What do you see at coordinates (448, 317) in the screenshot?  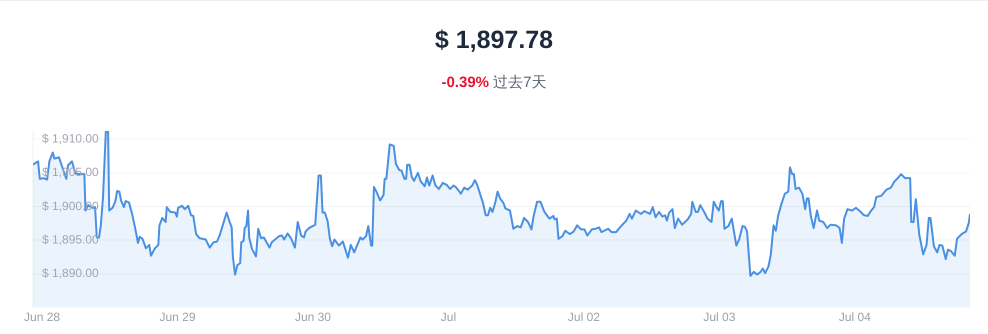 I see `x-tick-label: Jul` at bounding box center [448, 317].